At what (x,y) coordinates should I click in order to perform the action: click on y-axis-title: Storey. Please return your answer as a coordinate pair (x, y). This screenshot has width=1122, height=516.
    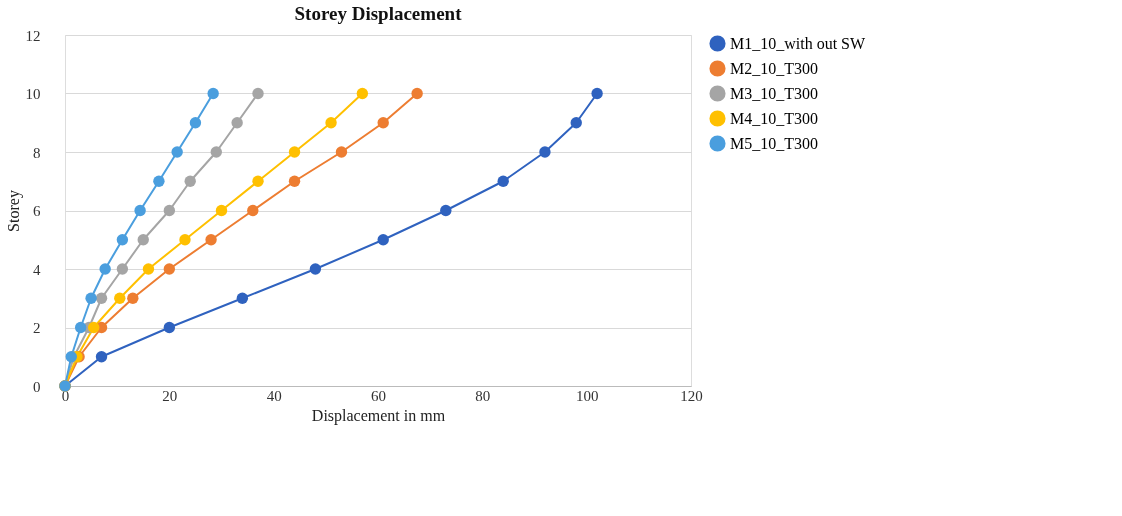
    Looking at the image, I should click on (13, 211).